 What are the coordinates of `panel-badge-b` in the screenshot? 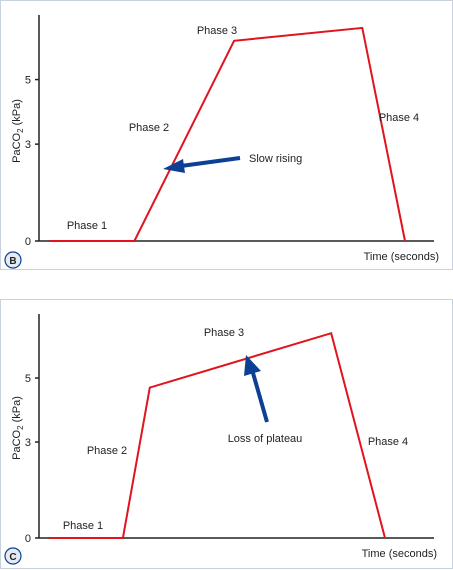 It's located at (13, 260).